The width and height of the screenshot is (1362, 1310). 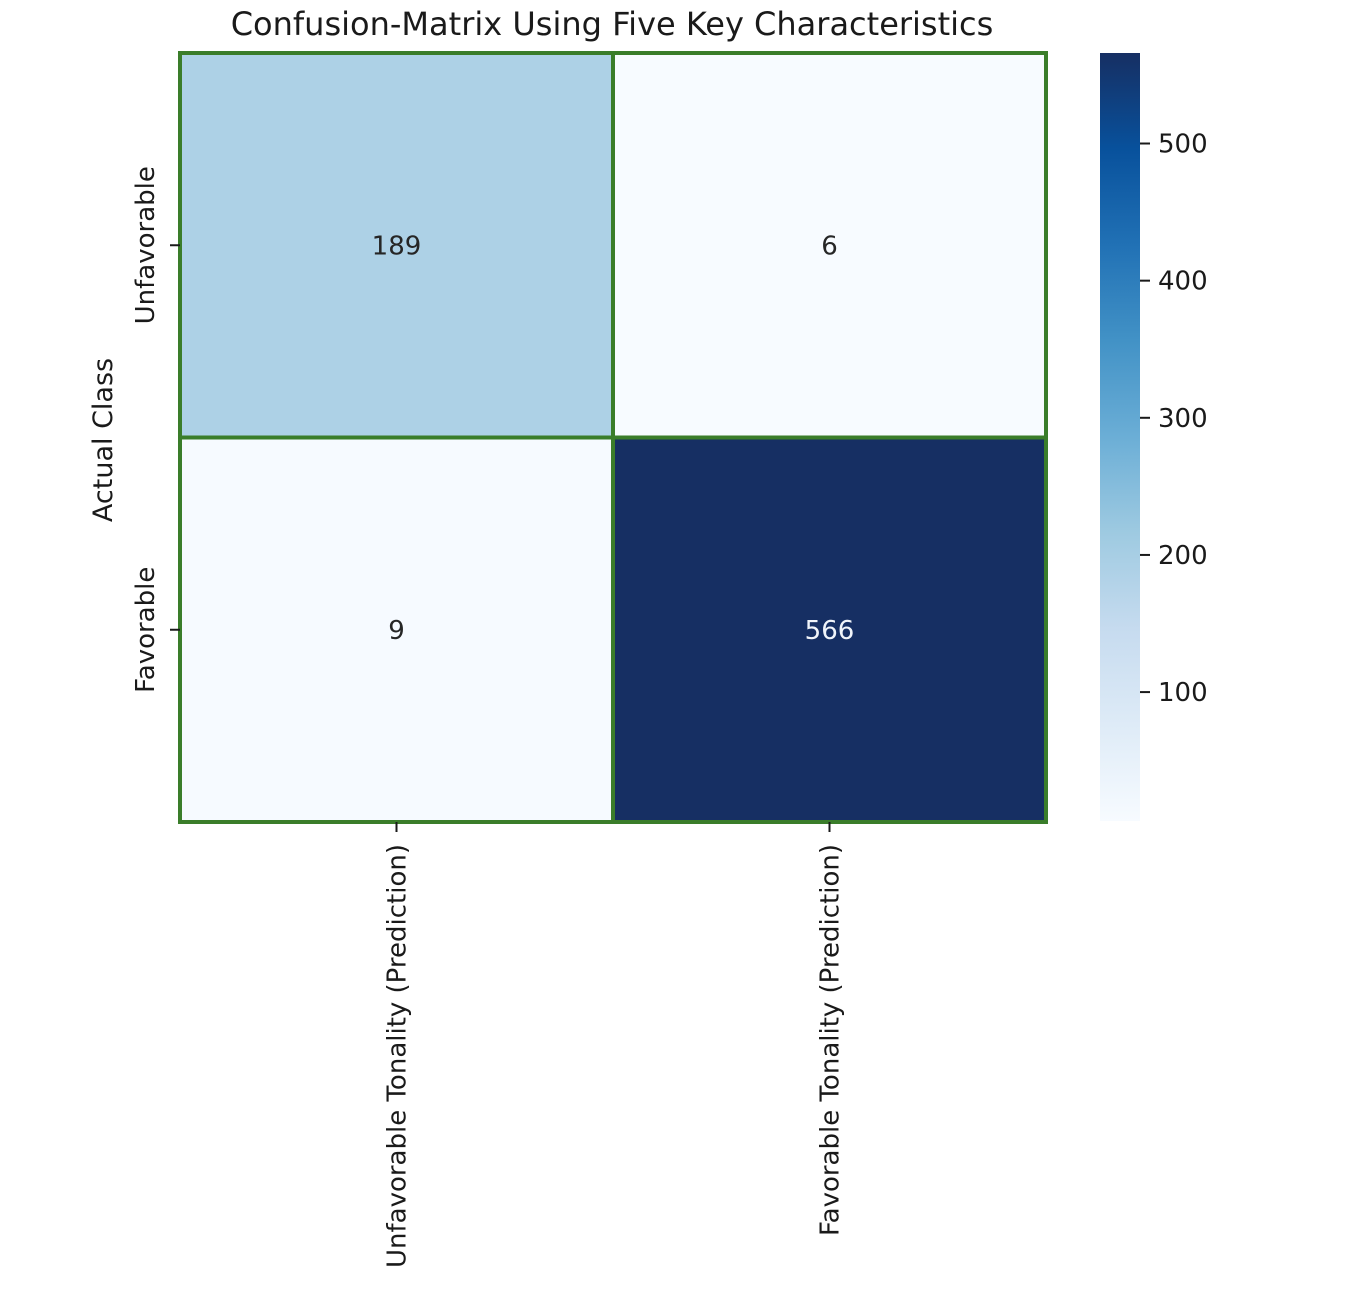 What do you see at coordinates (146, 245) in the screenshot?
I see `y-tick-label: Unfavorable` at bounding box center [146, 245].